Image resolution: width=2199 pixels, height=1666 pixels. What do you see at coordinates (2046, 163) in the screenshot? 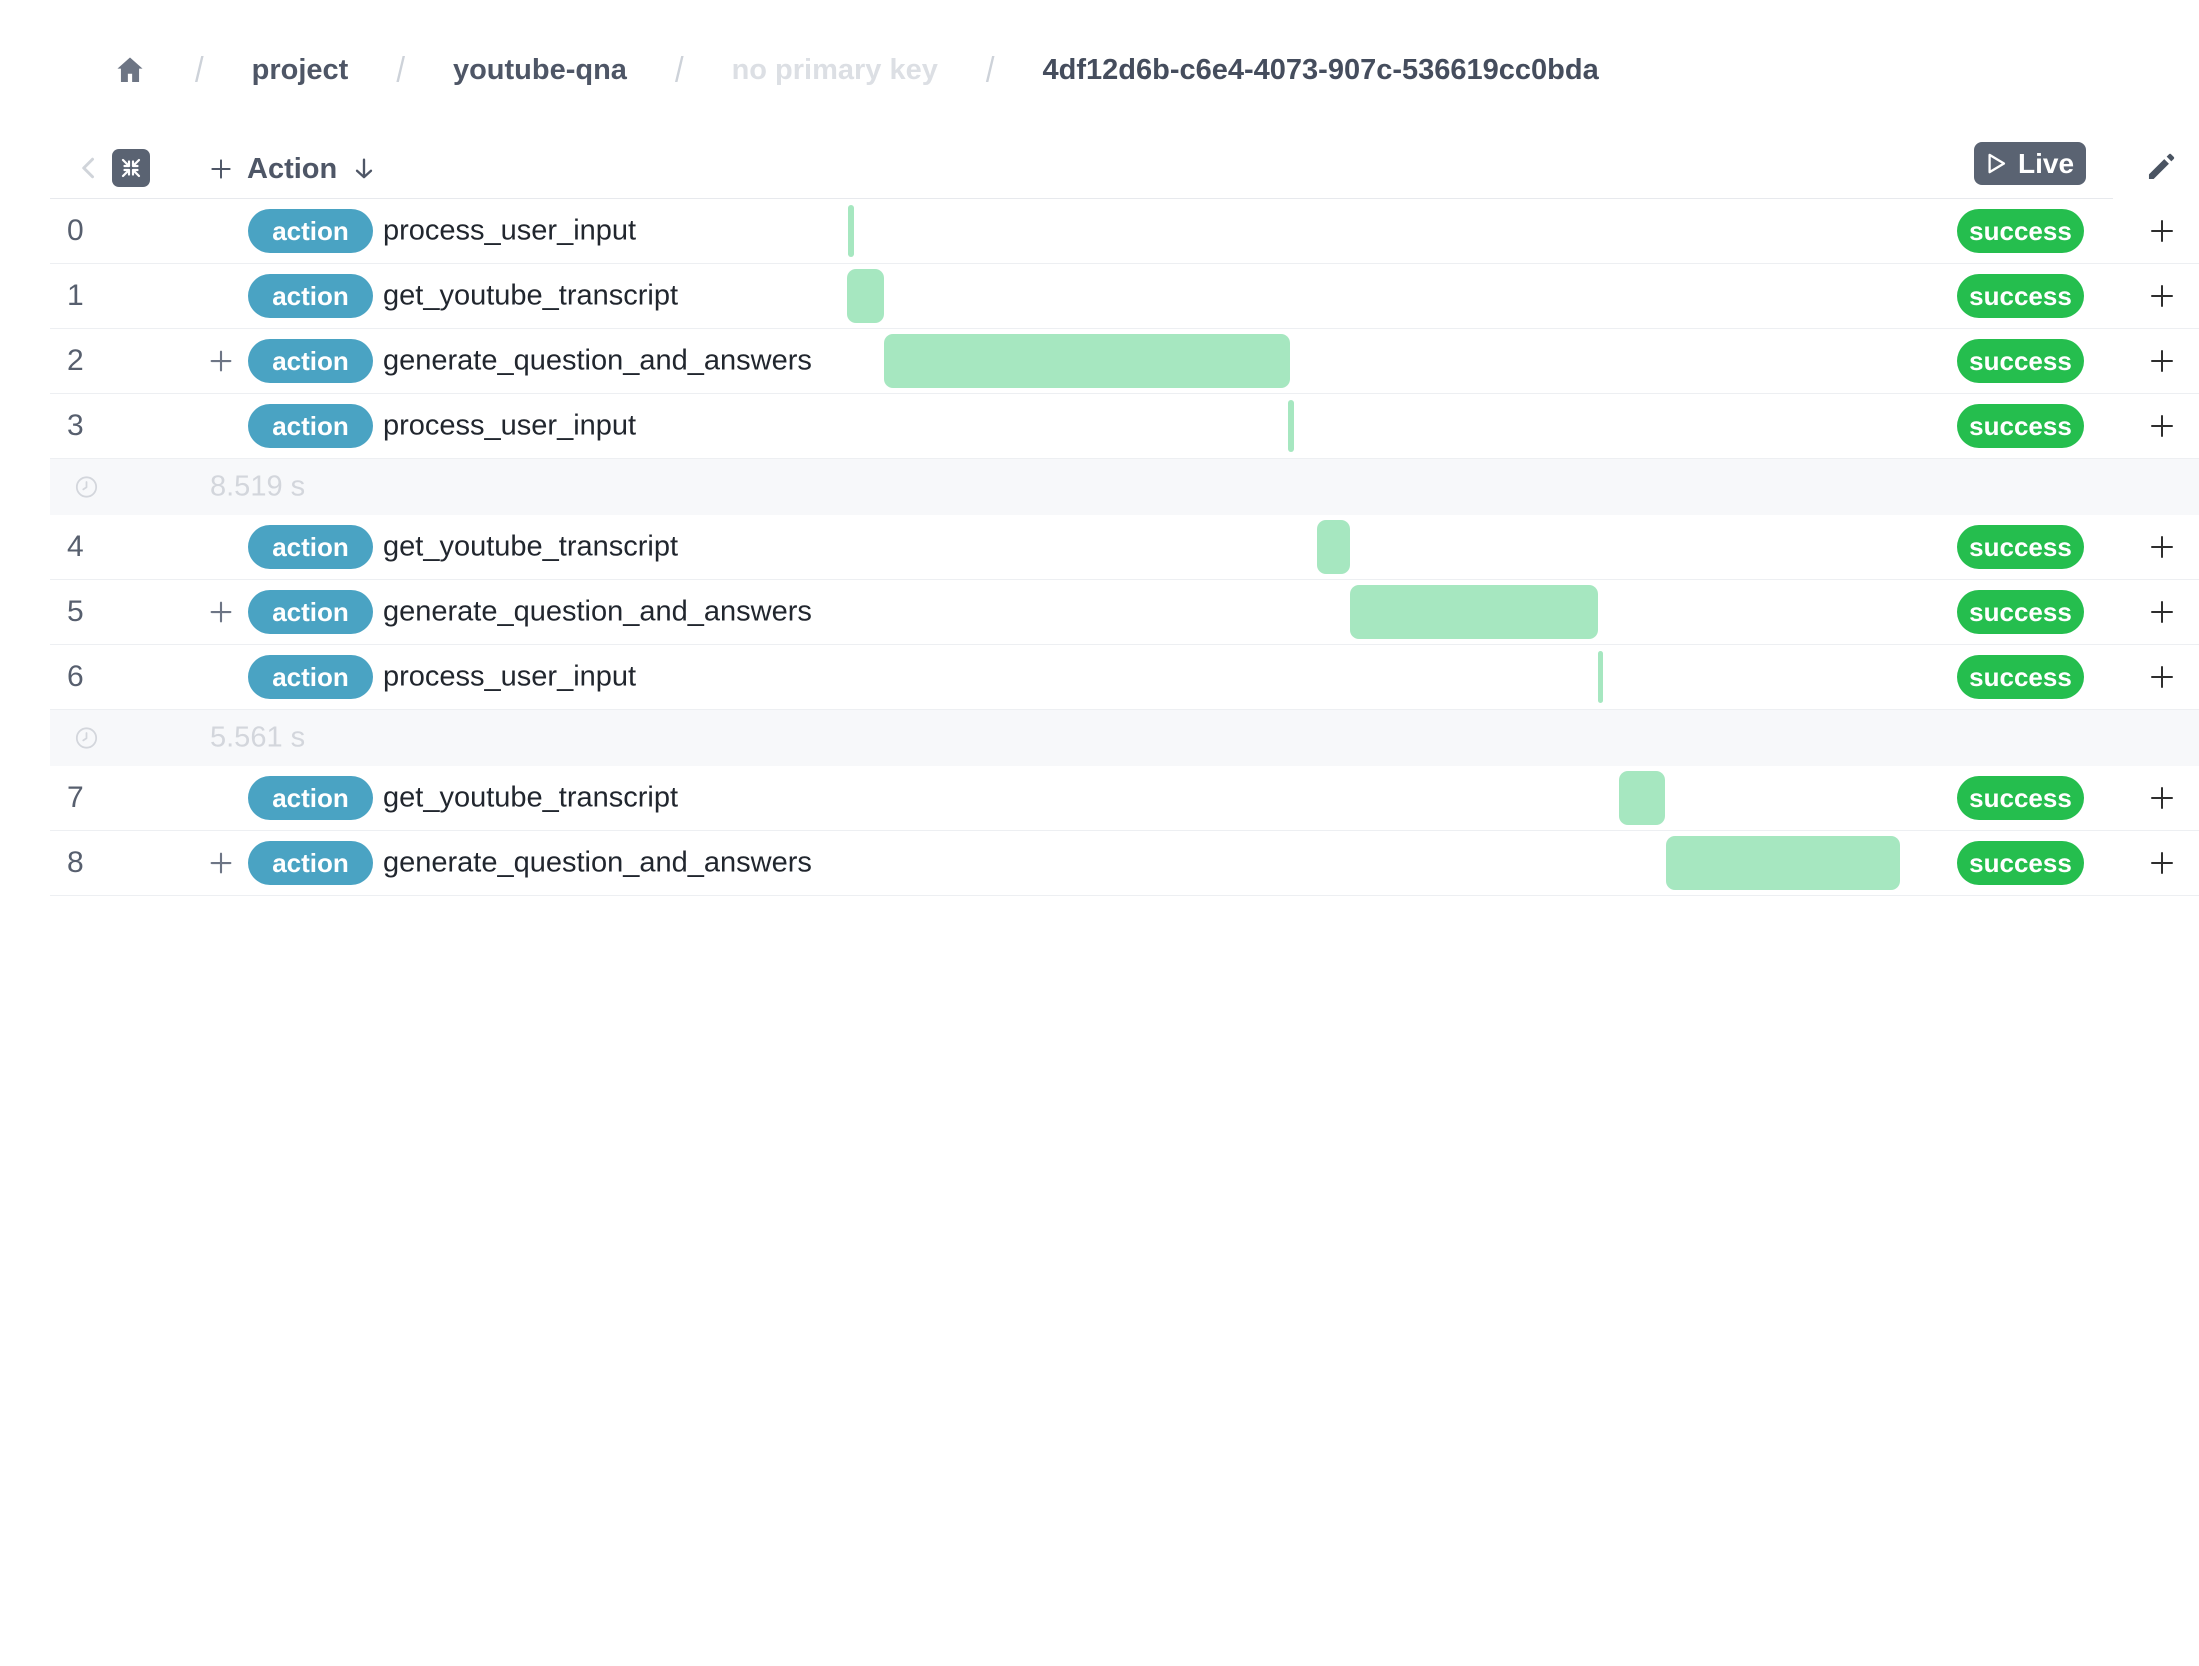
I see `live-button-label: Live` at bounding box center [2046, 163].